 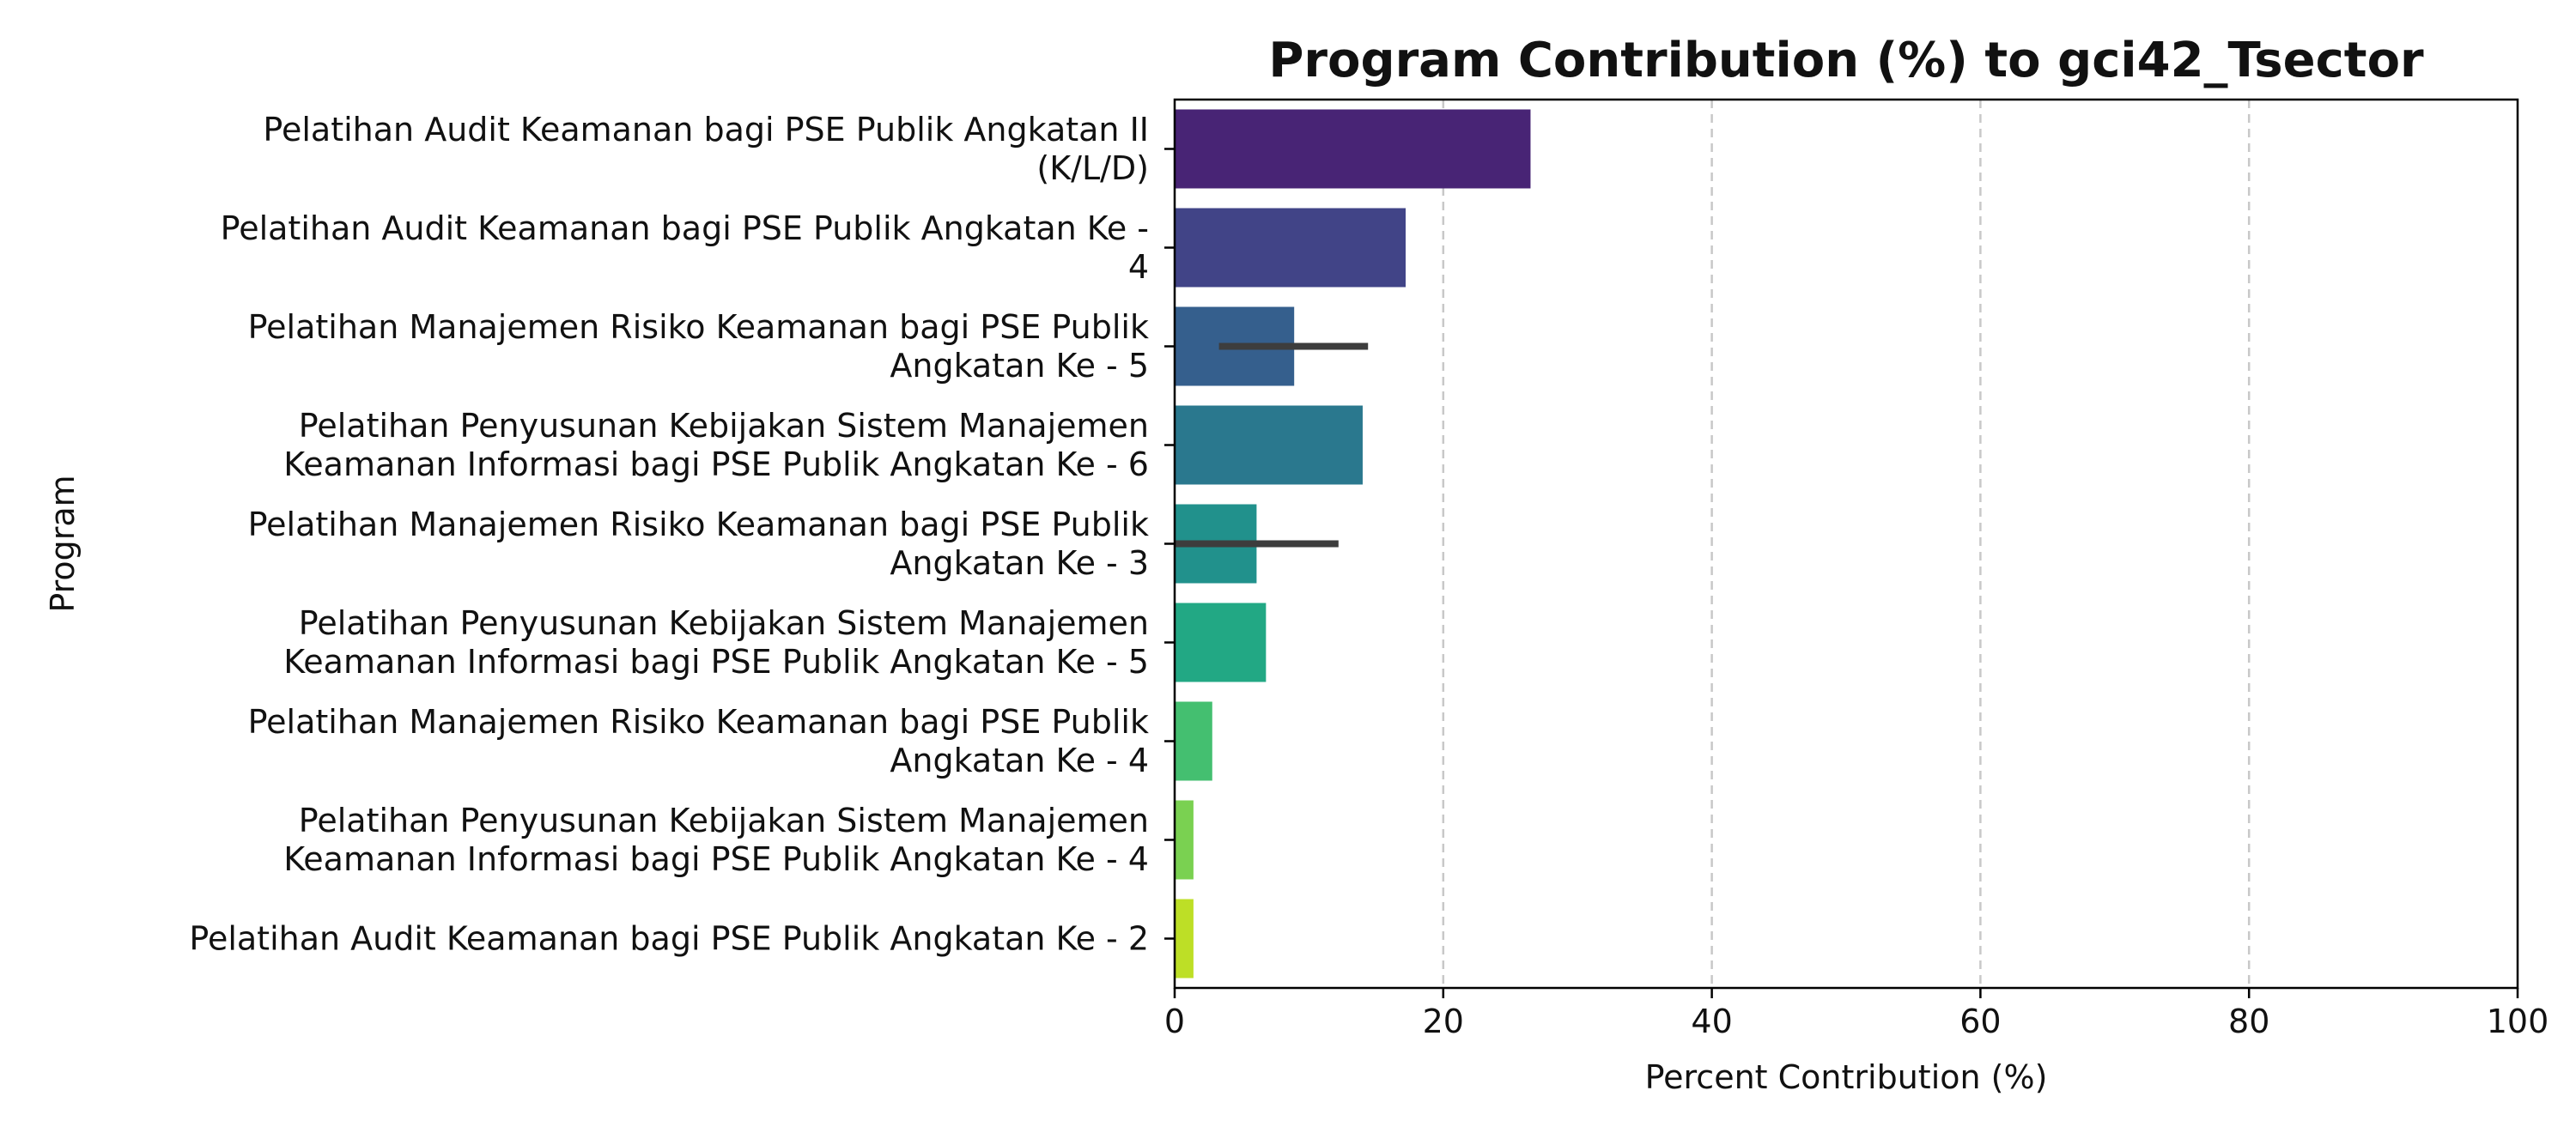 What do you see at coordinates (2248, 1021) in the screenshot?
I see `x-tick-label: 80` at bounding box center [2248, 1021].